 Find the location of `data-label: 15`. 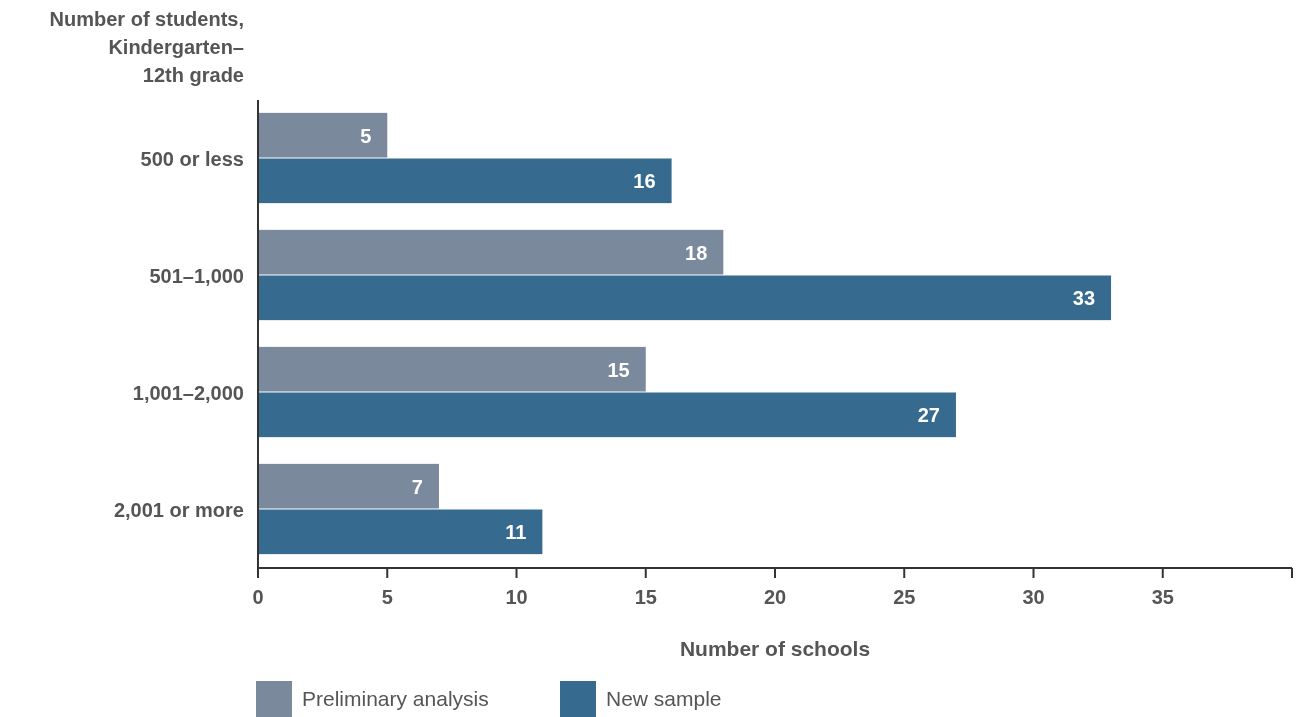

data-label: 15 is located at coordinates (618, 369).